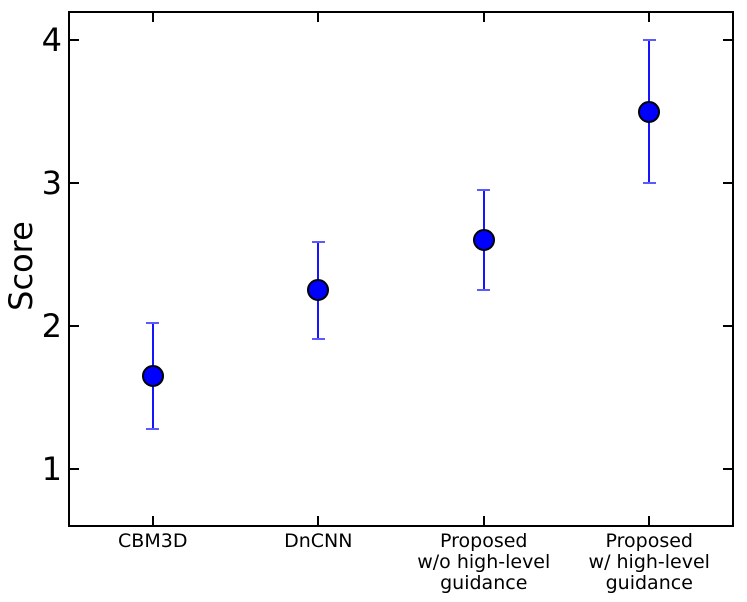 Image resolution: width=747 pixels, height=602 pixels. I want to click on x-tick-label-line: w/o high-level, so click(484, 562).